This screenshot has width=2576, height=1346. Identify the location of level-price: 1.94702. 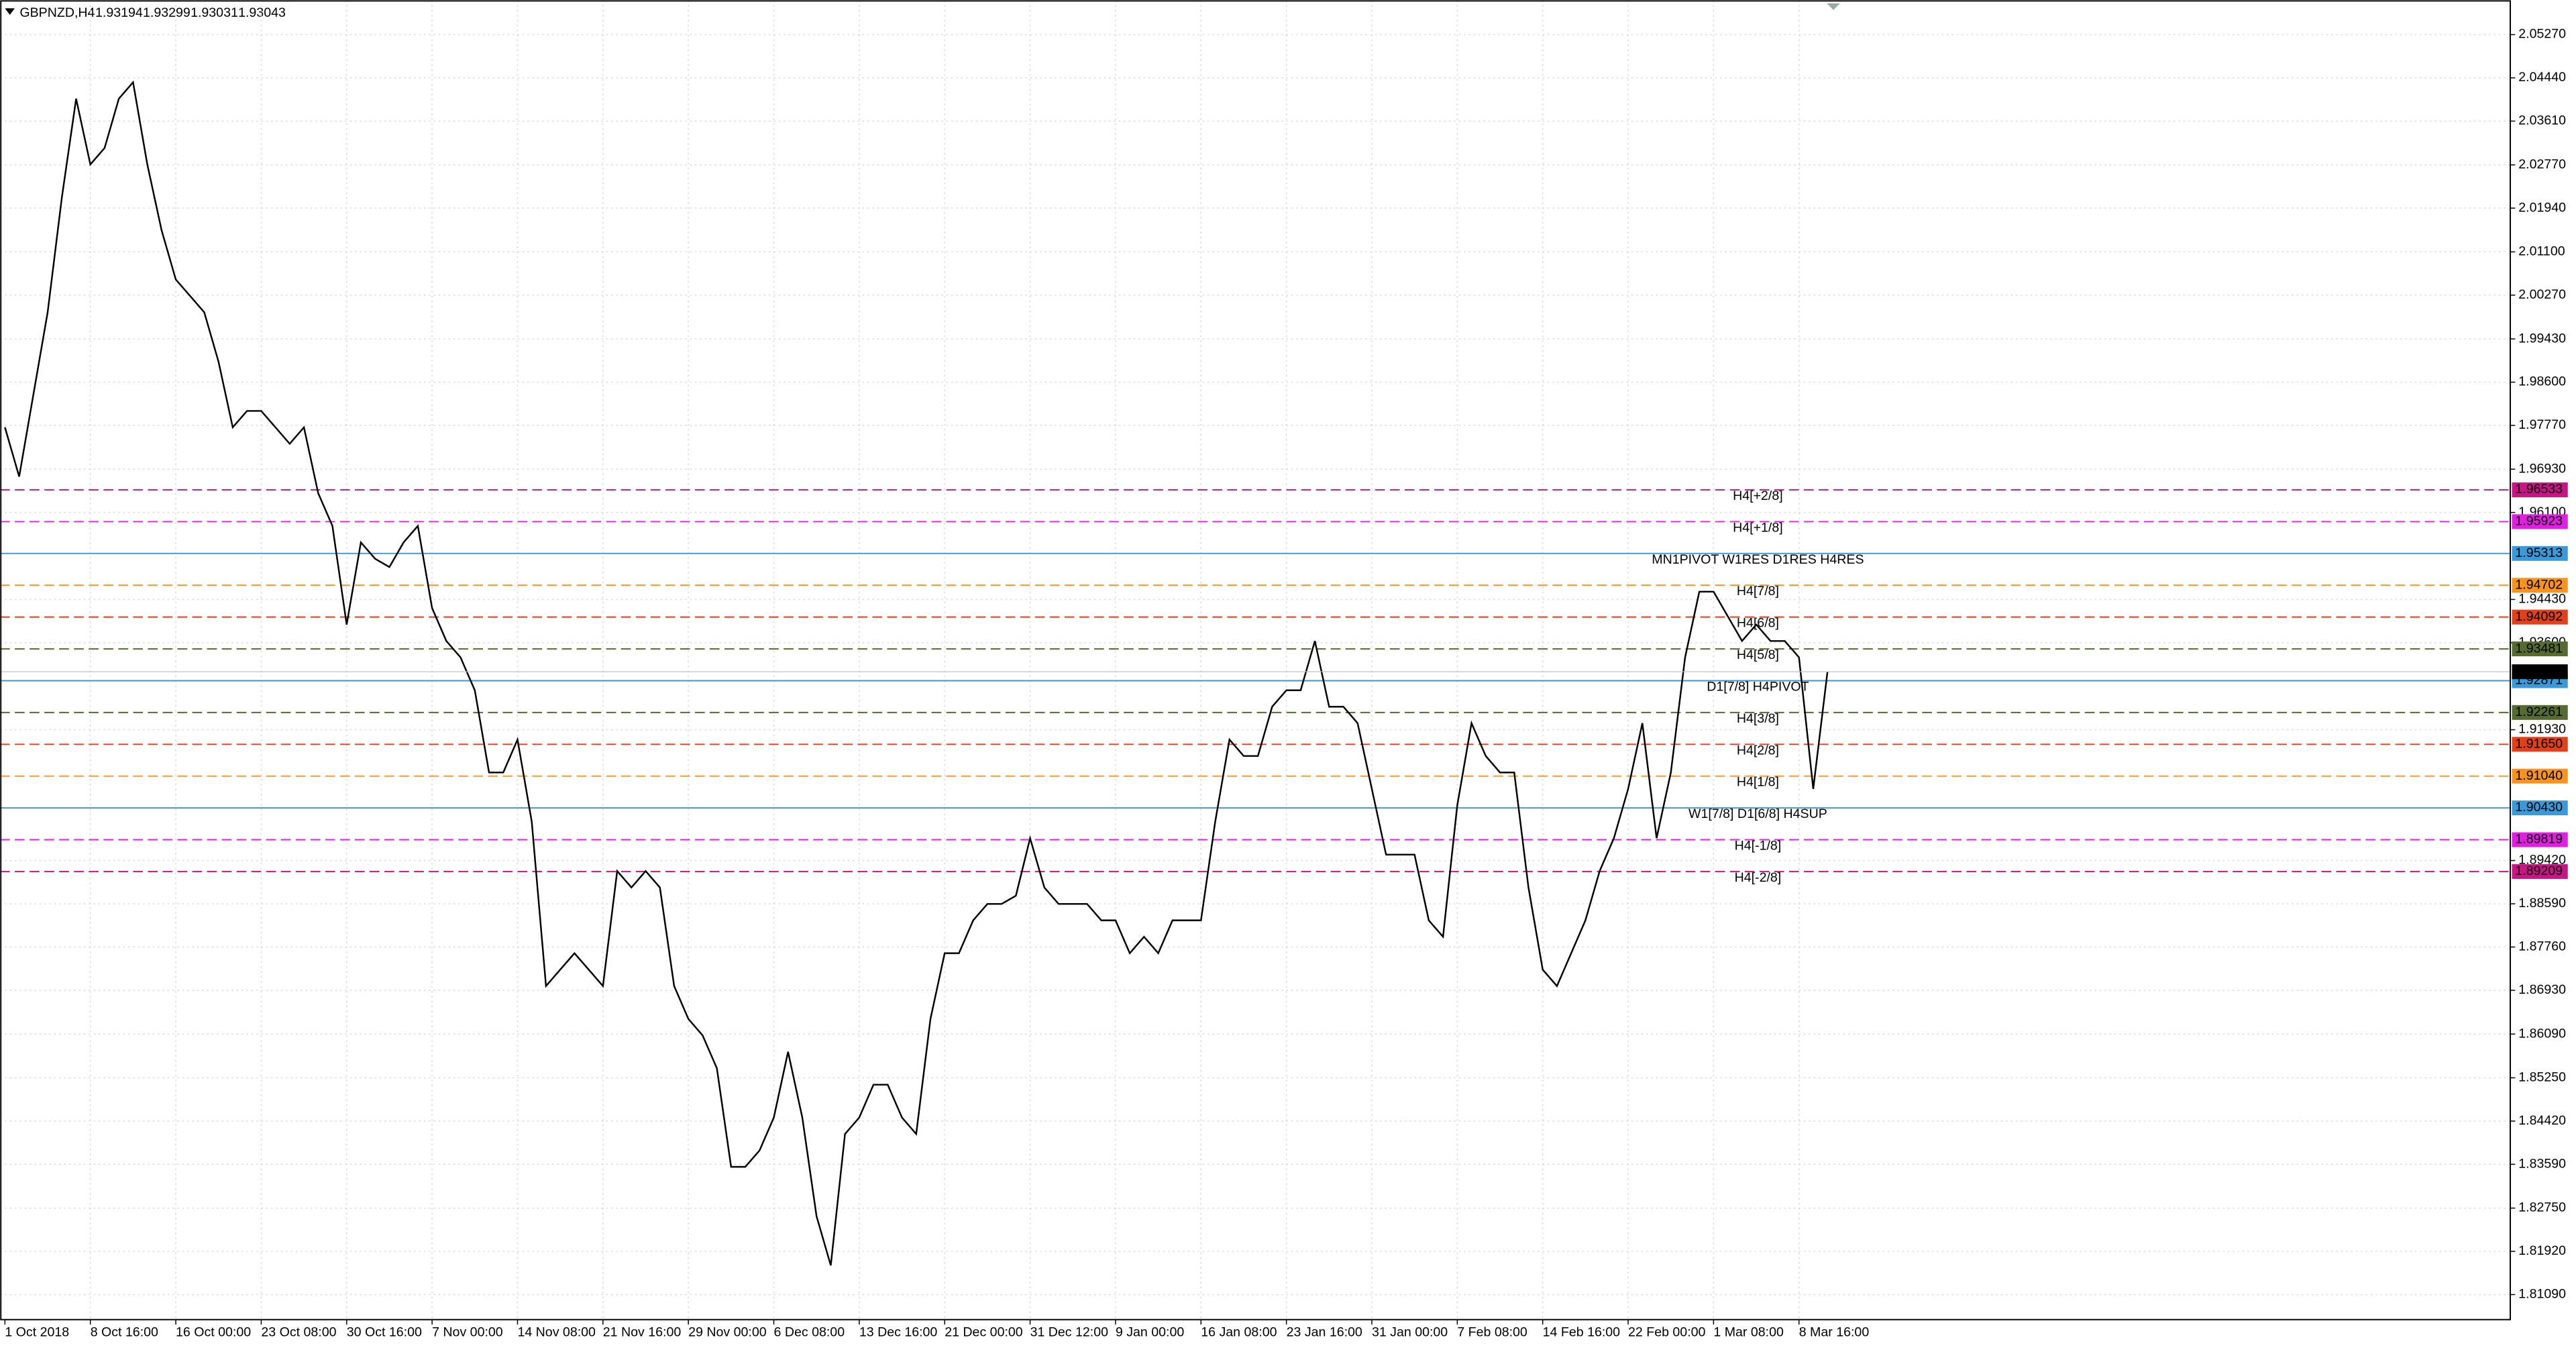
(2539, 584).